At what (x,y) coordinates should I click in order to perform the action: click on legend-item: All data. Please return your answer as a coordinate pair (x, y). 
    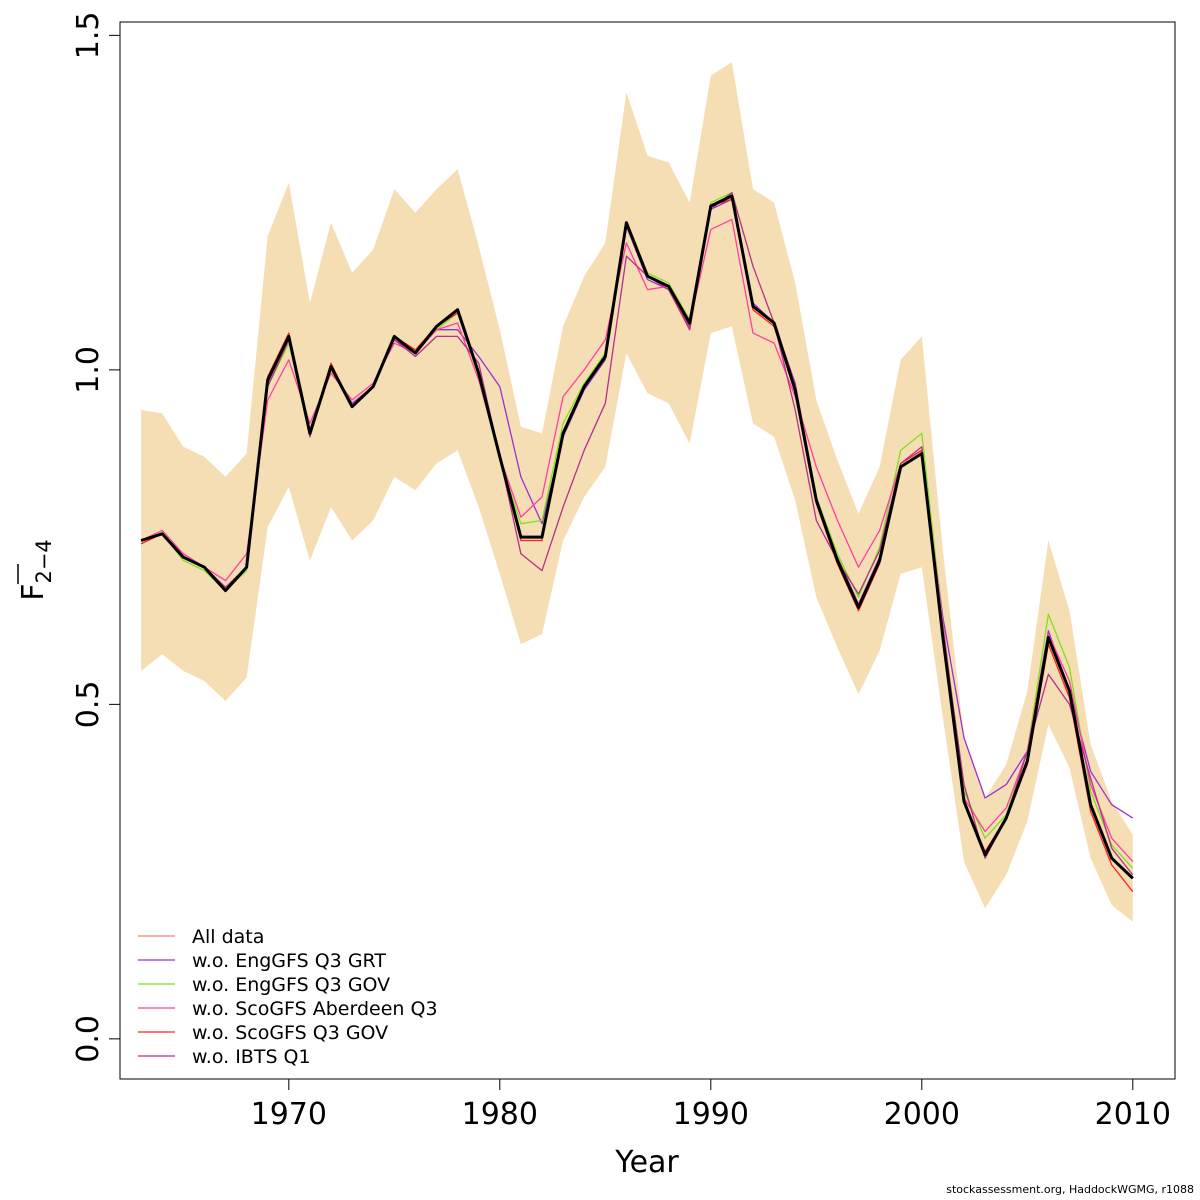
    Looking at the image, I should click on (201, 937).